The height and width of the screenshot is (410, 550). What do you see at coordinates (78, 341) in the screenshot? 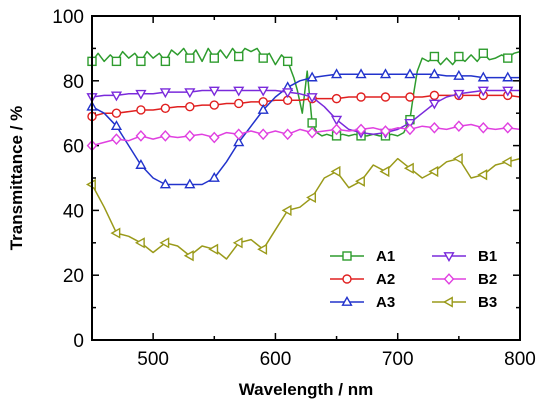
I see `y-tick-label: 0` at bounding box center [78, 341].